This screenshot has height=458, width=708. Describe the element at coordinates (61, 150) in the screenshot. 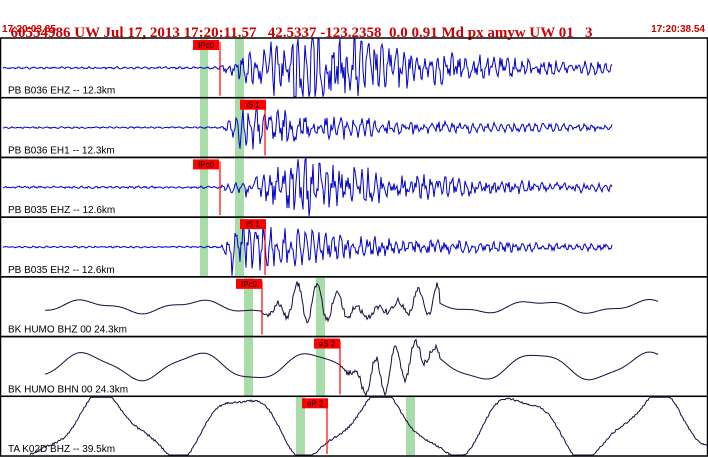

I see `channel-label: PB B036 EH1 -- 12.3km` at that location.